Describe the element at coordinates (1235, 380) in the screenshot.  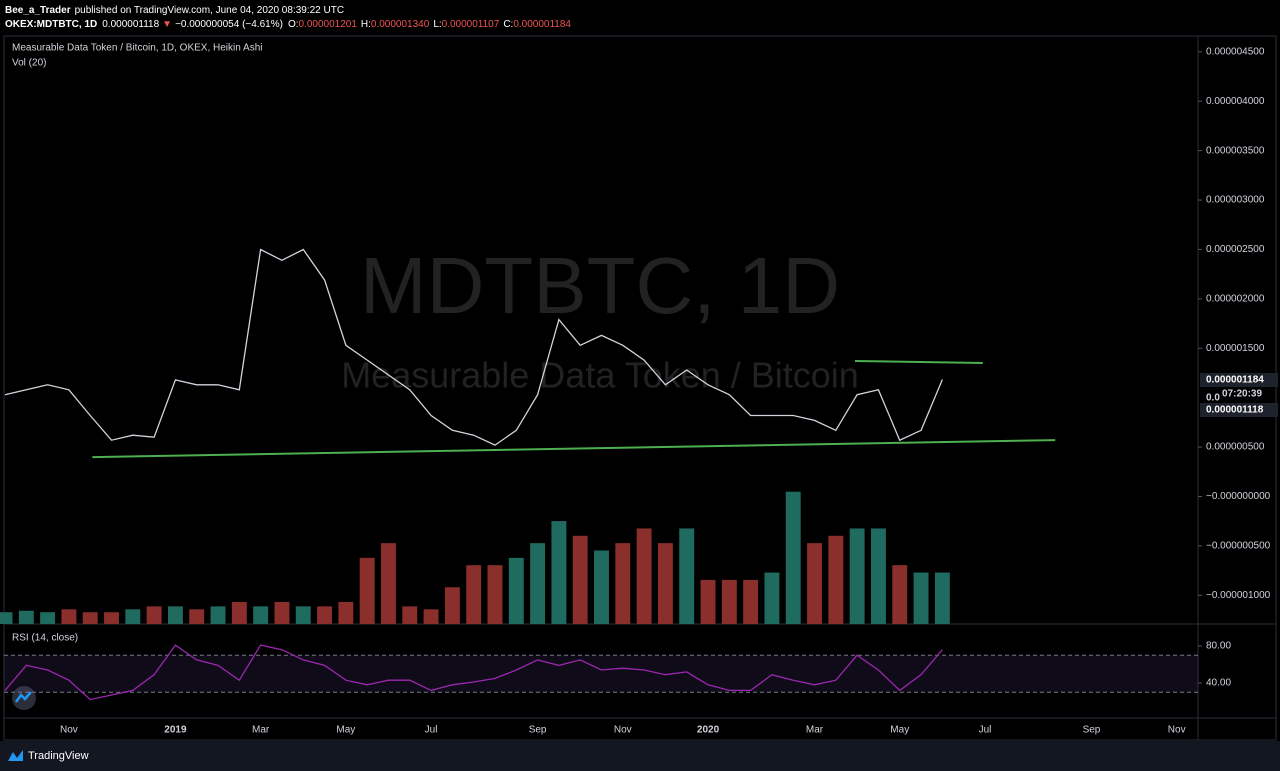
I see `price-label: 0.000001184` at that location.